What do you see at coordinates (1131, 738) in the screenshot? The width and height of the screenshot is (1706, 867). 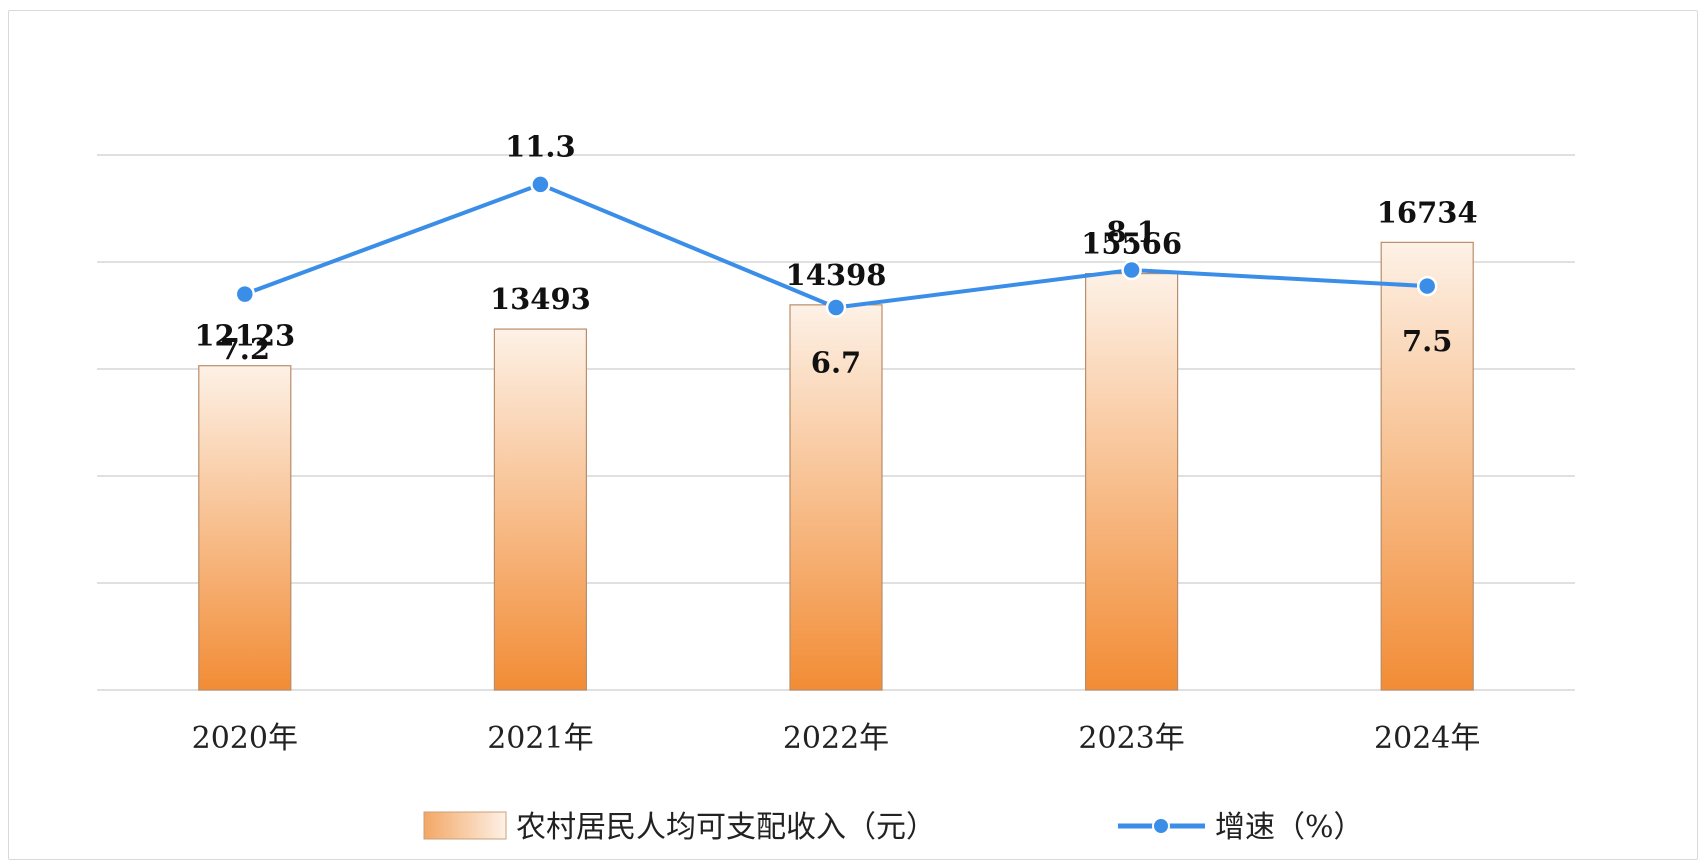 I see `x-tick-label: 2023年` at bounding box center [1131, 738].